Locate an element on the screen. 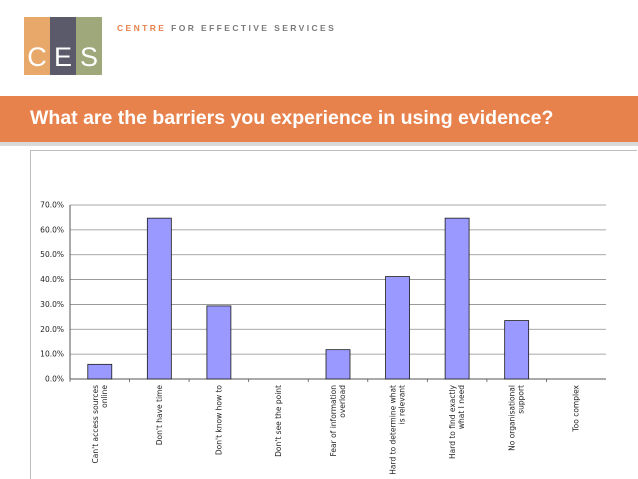 Image resolution: width=638 pixels, height=479 pixels. y-tick-label: 60.0% is located at coordinates (52, 229).